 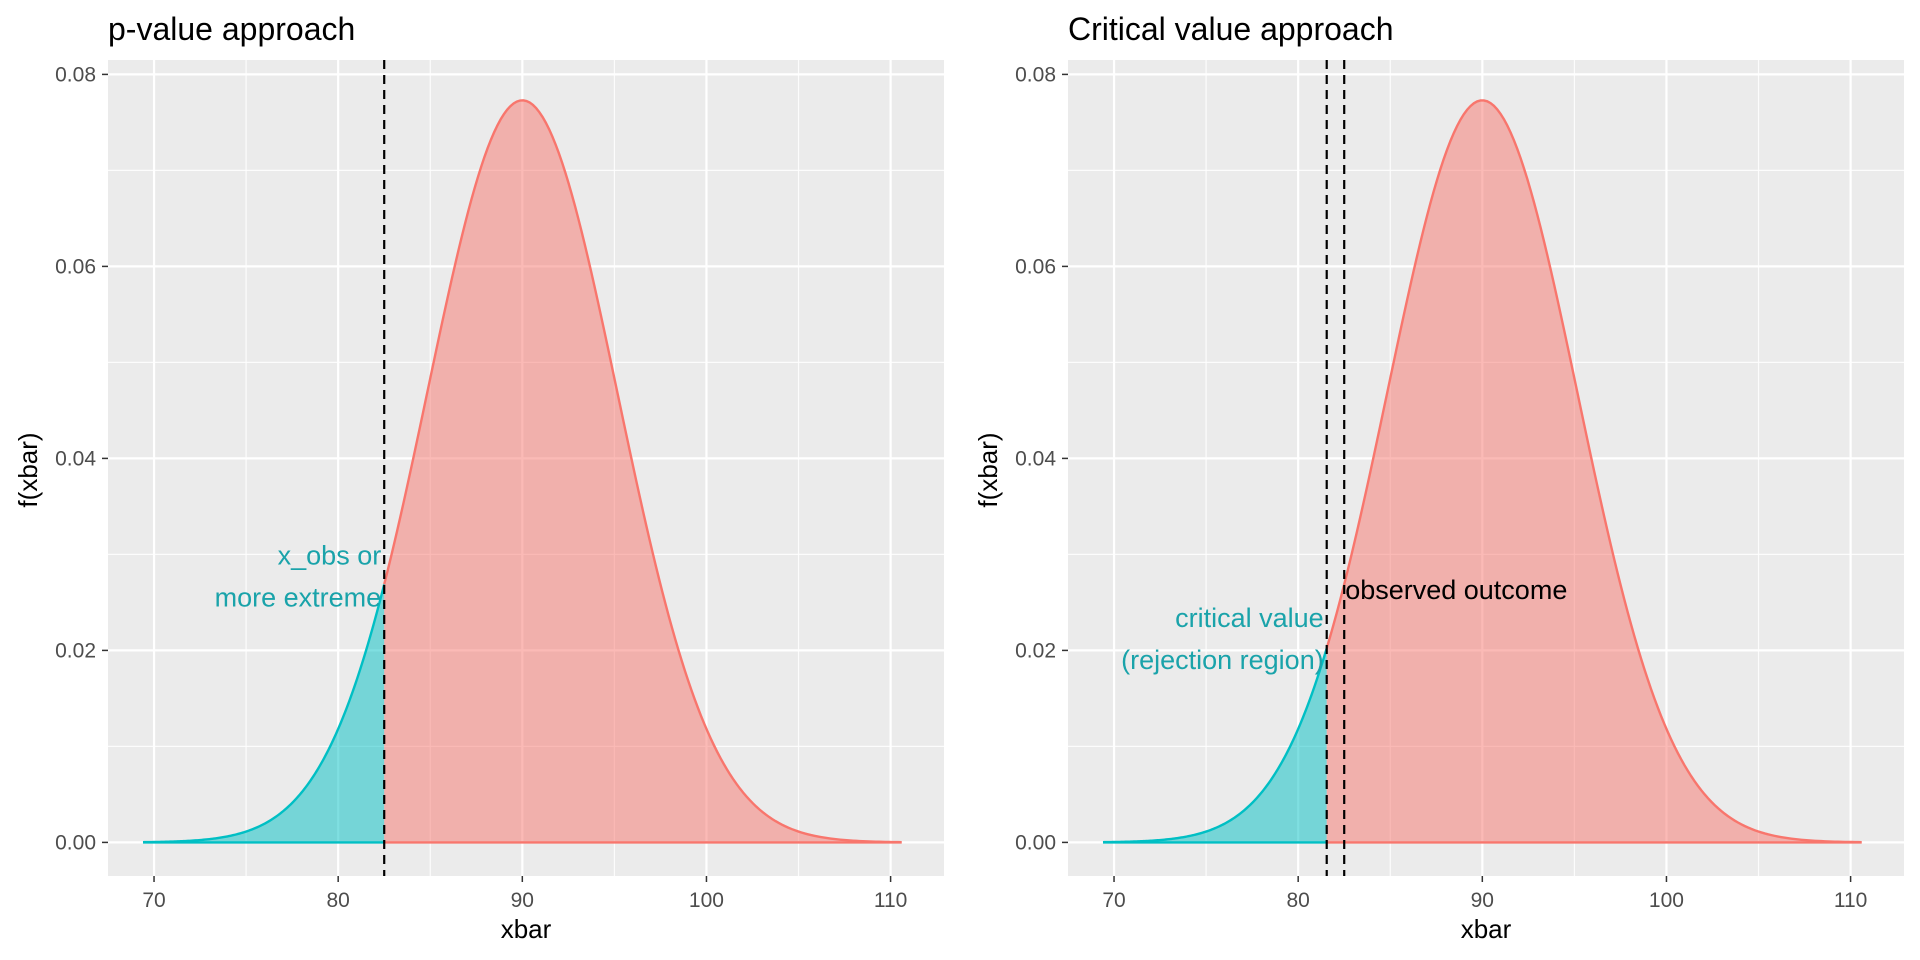 What do you see at coordinates (298, 598) in the screenshot?
I see `annotation-label: more extreme` at bounding box center [298, 598].